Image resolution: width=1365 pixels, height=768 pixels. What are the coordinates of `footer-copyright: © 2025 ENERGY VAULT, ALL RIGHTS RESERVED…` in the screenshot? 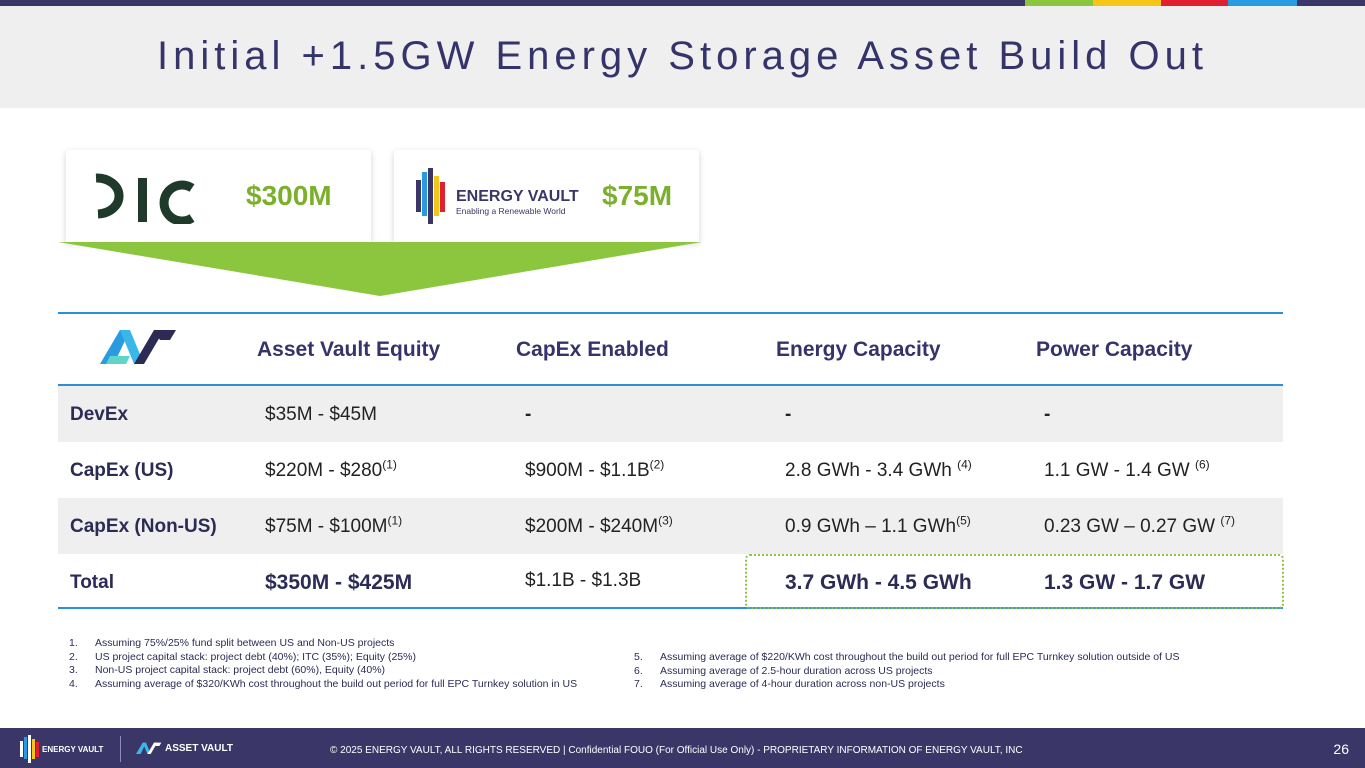 It's located at (676, 750).